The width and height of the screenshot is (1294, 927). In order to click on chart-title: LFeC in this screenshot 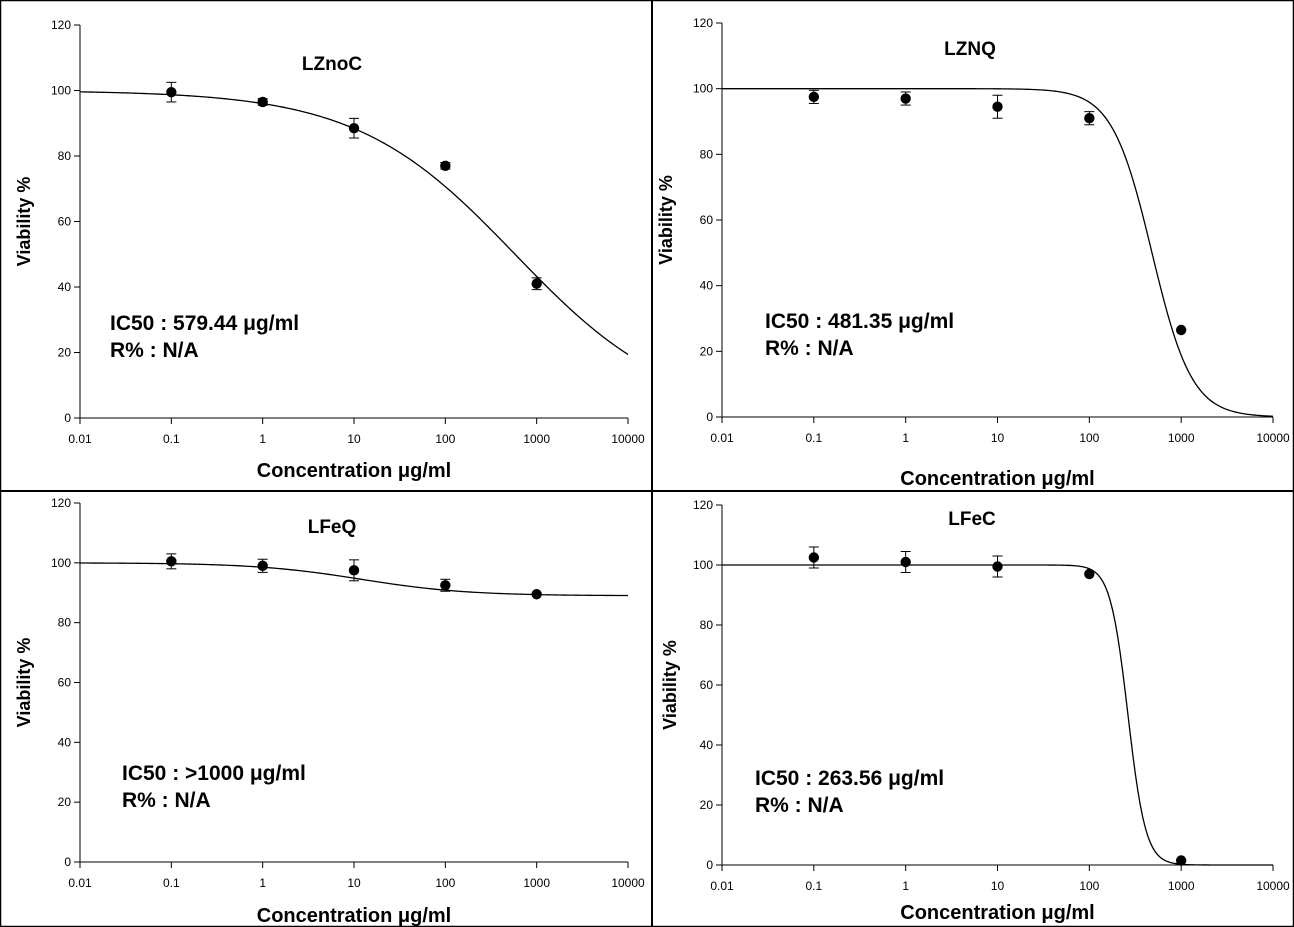, I will do `click(972, 519)`.